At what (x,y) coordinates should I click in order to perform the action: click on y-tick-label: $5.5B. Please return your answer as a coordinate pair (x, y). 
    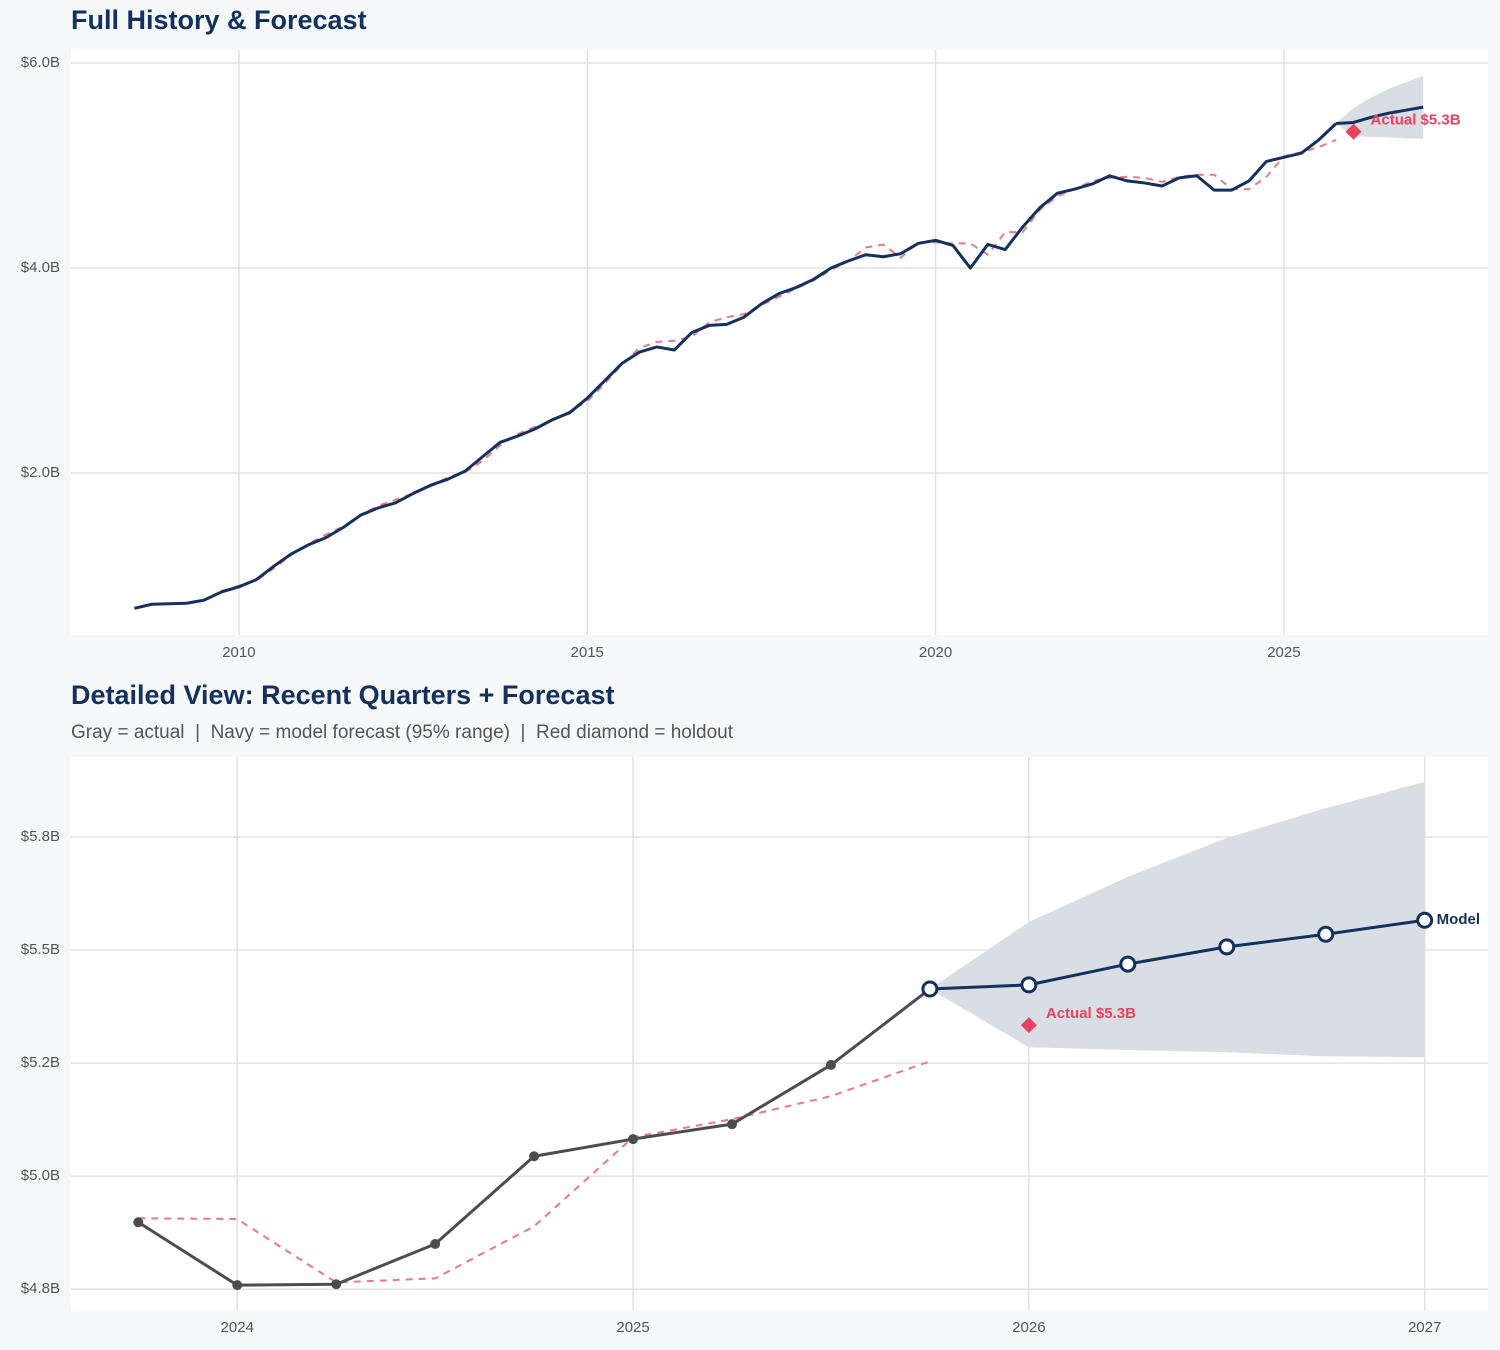
    Looking at the image, I should click on (40, 949).